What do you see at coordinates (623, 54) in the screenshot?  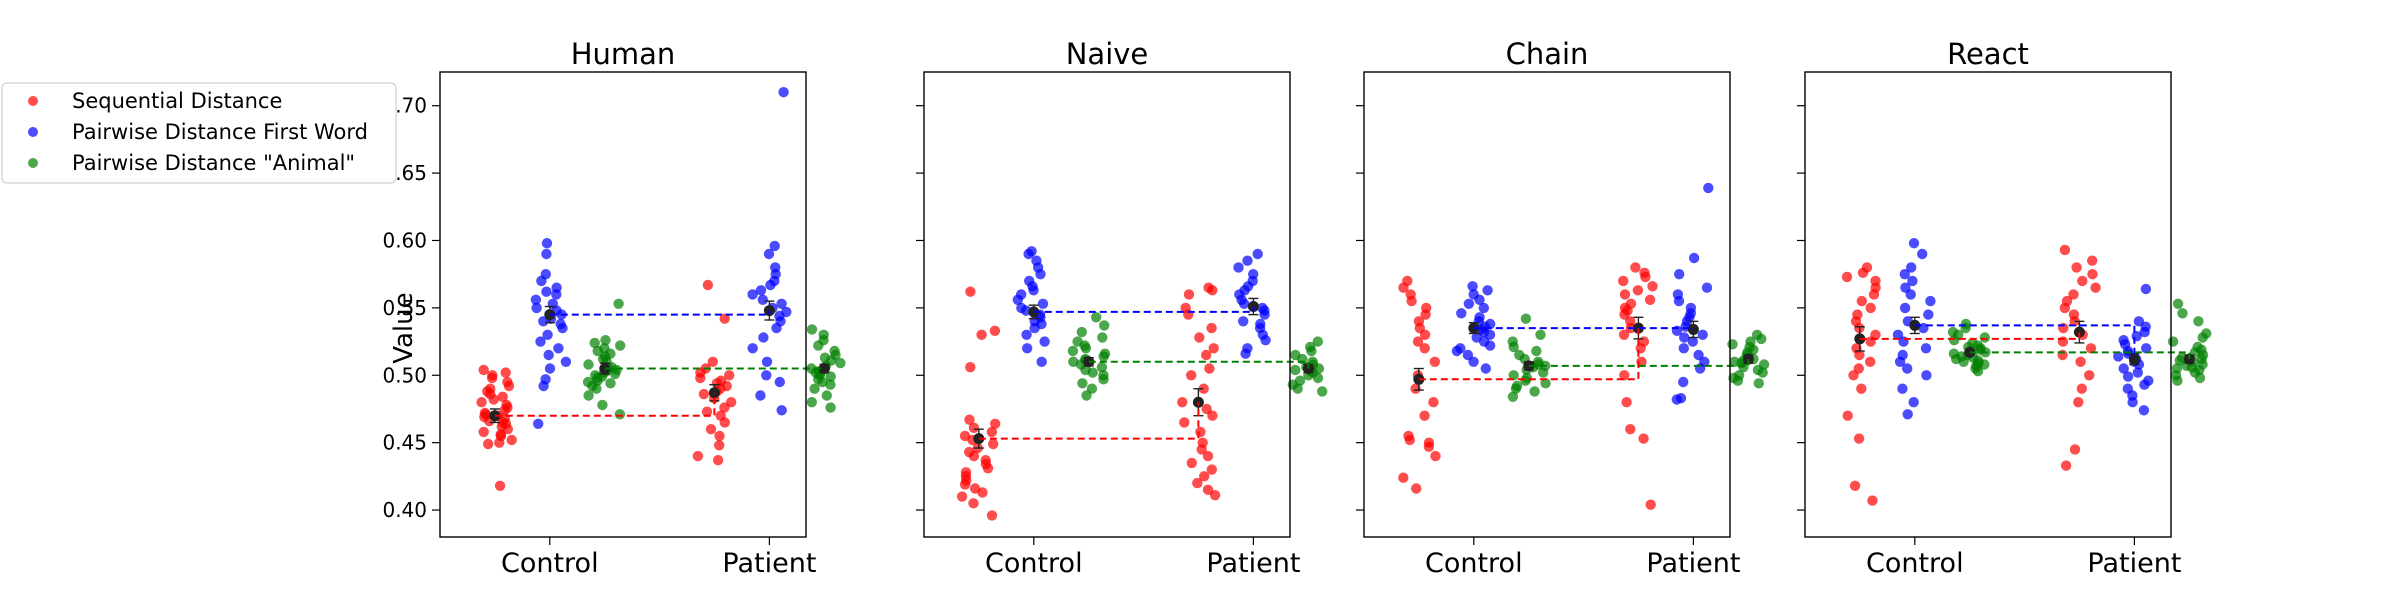 I see `panel-title: Human` at bounding box center [623, 54].